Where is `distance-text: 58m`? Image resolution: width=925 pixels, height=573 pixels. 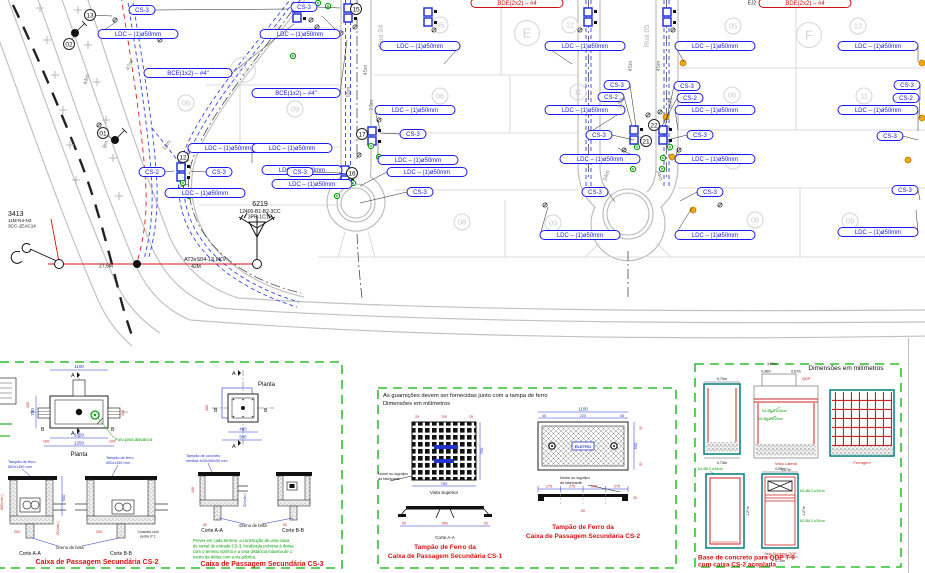 distance-text: 58m is located at coordinates (349, 91).